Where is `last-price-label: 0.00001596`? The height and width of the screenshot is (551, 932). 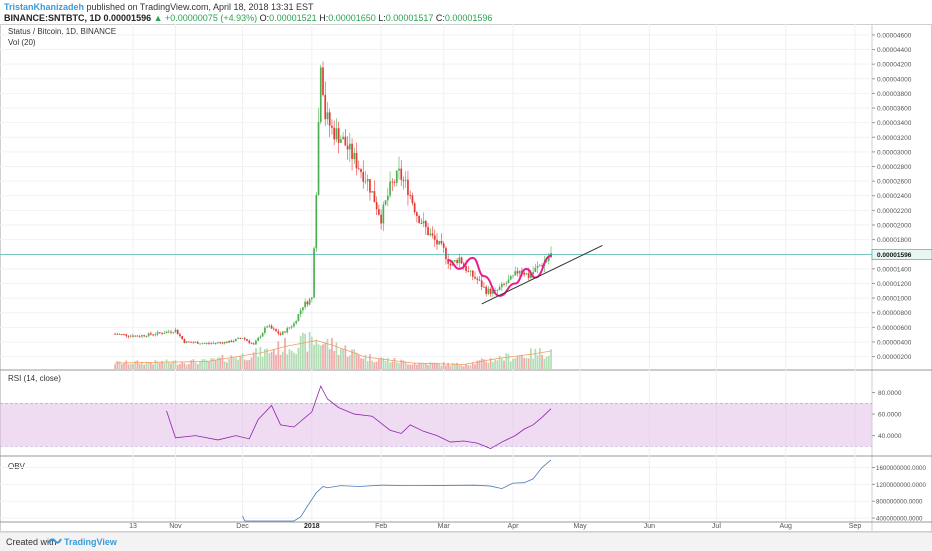
last-price-label: 0.00001596 is located at coordinates (894, 255).